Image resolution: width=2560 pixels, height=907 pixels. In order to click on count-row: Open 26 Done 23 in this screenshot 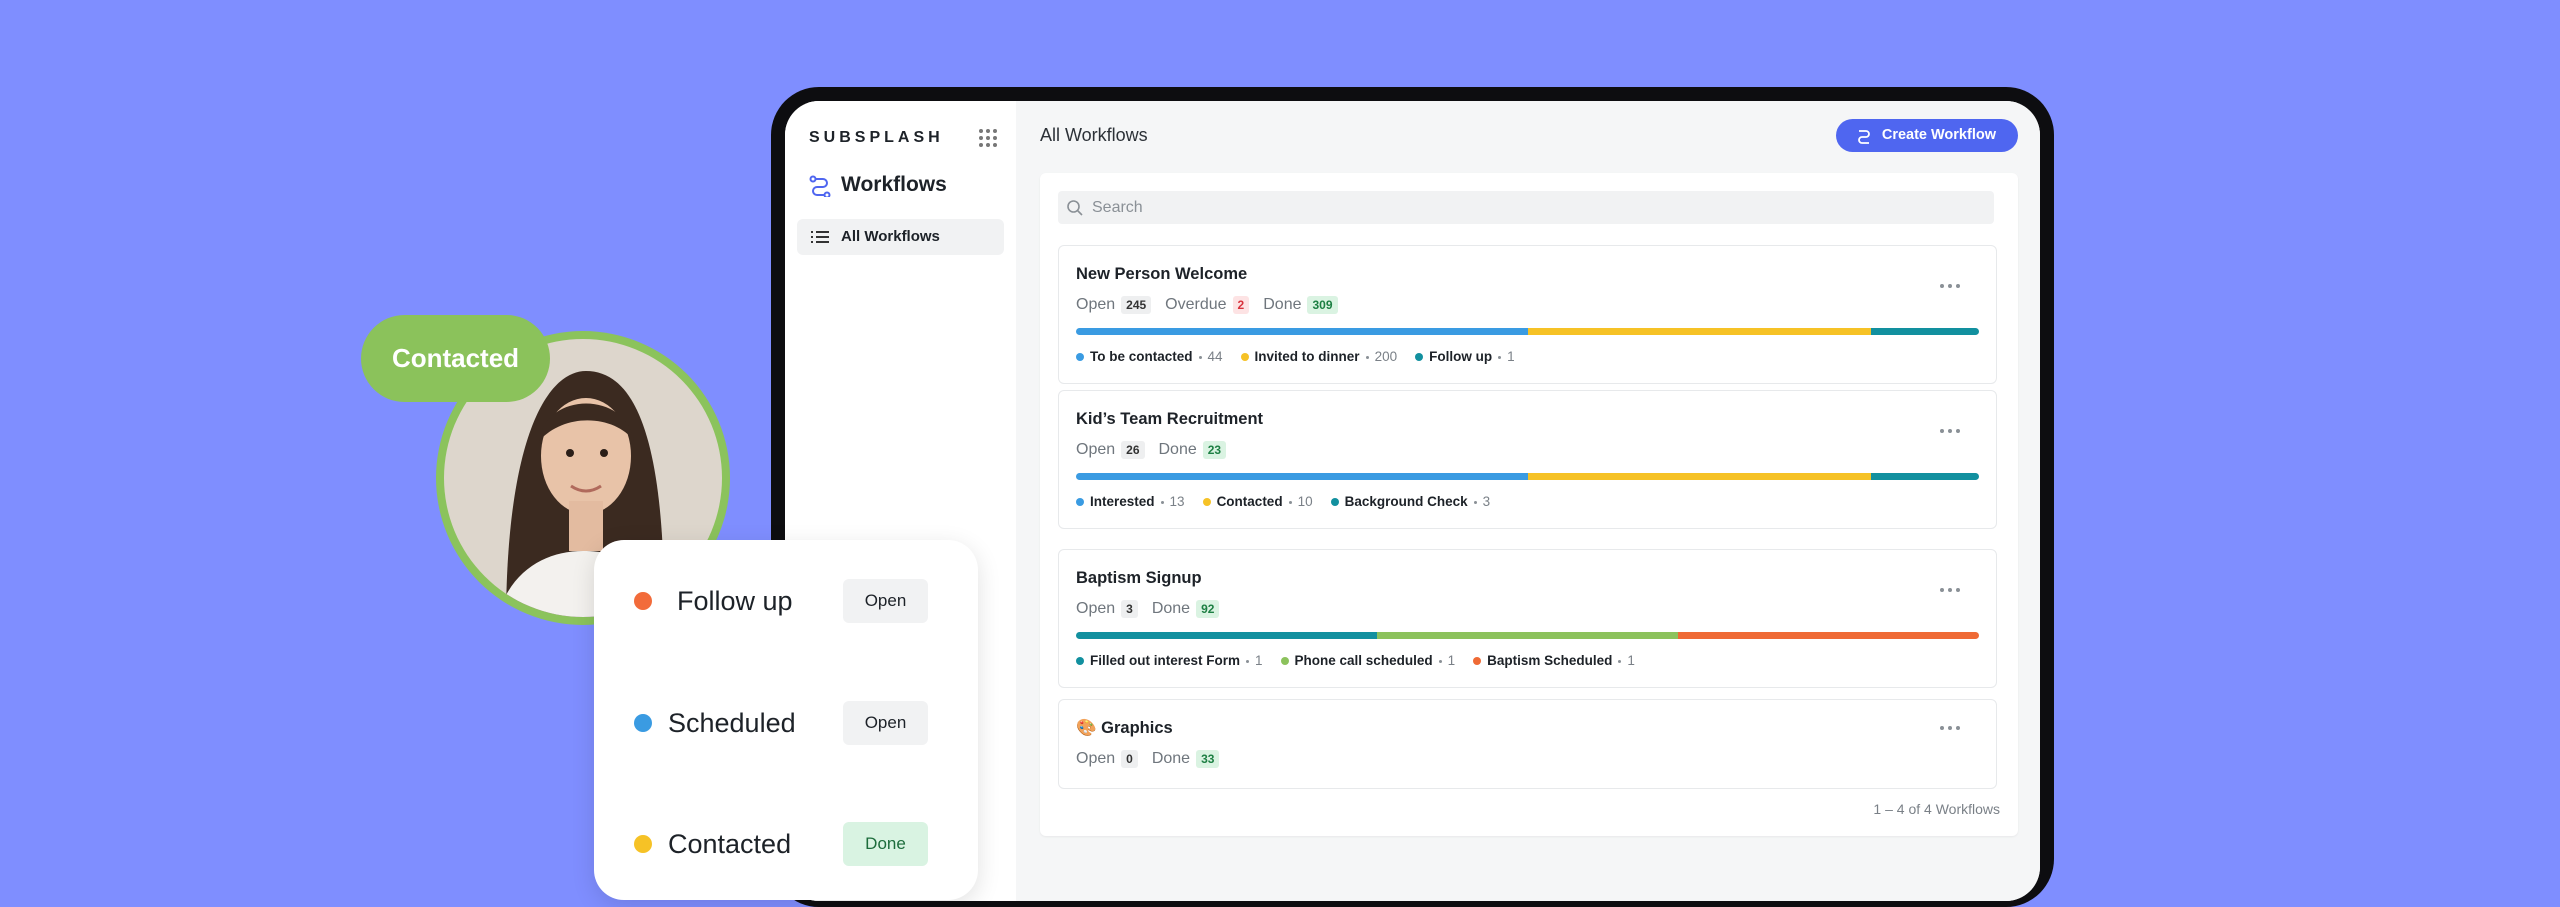, I will do `click(1527, 450)`.